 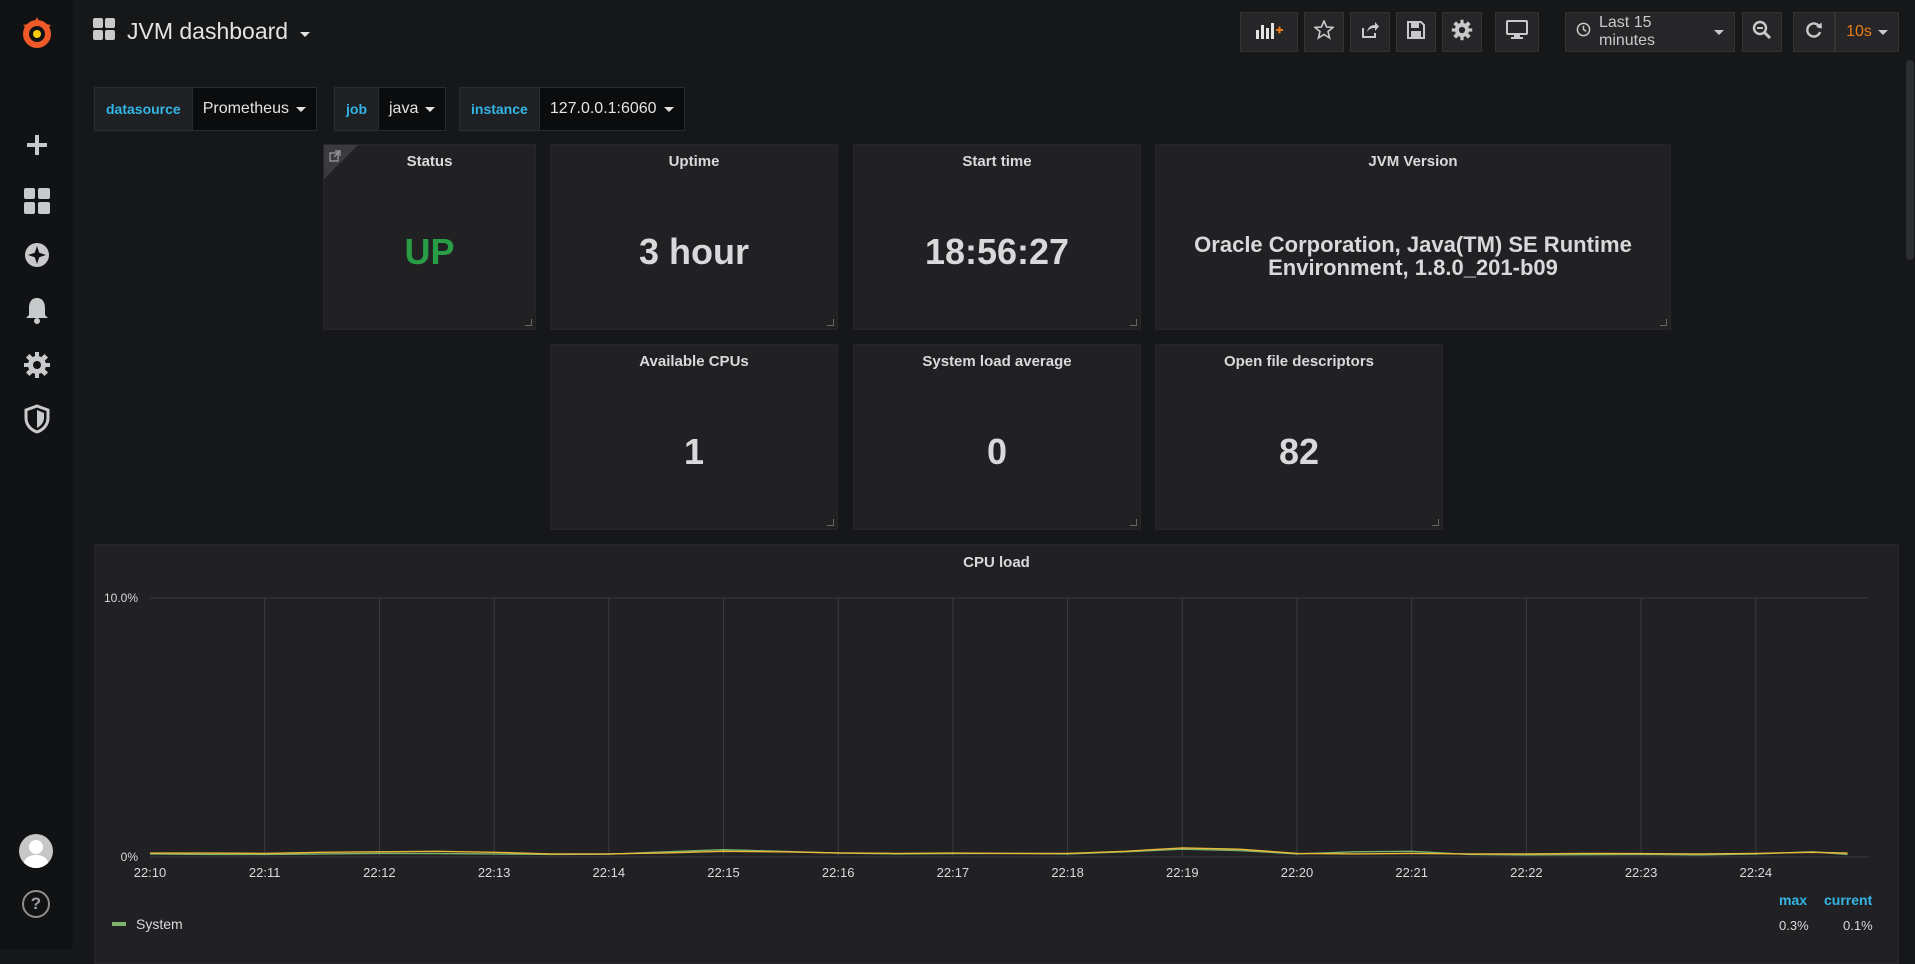 I want to click on panel-open-fds: Open file descriptors 82, so click(x=1299, y=437).